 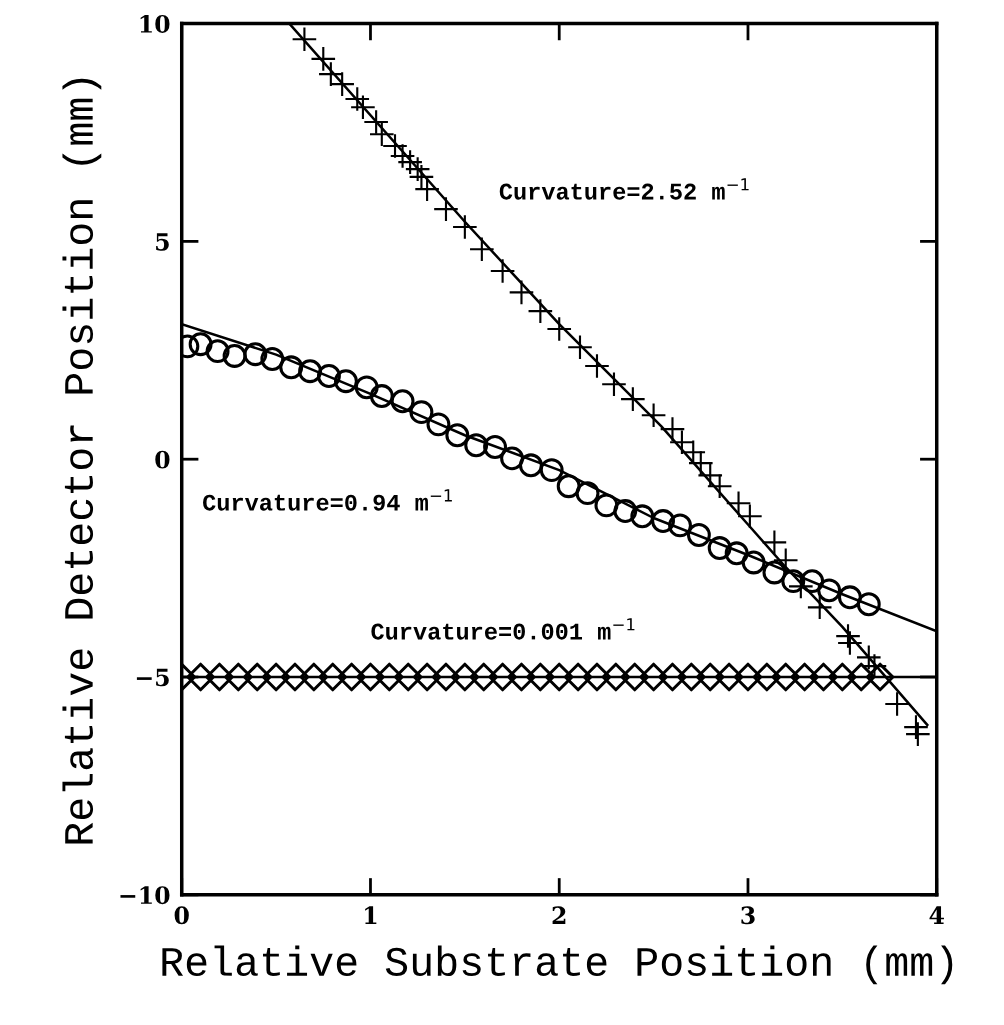 What do you see at coordinates (145, 895) in the screenshot?
I see `y-tick-label: −10` at bounding box center [145, 895].